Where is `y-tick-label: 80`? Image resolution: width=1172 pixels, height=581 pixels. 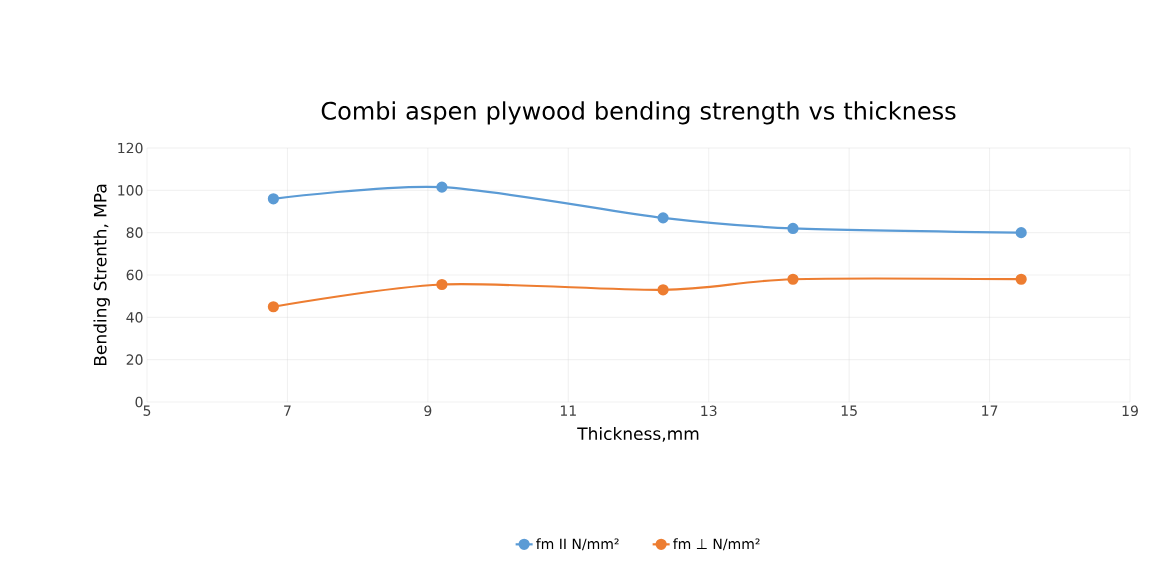 y-tick-label: 80 is located at coordinates (134, 232).